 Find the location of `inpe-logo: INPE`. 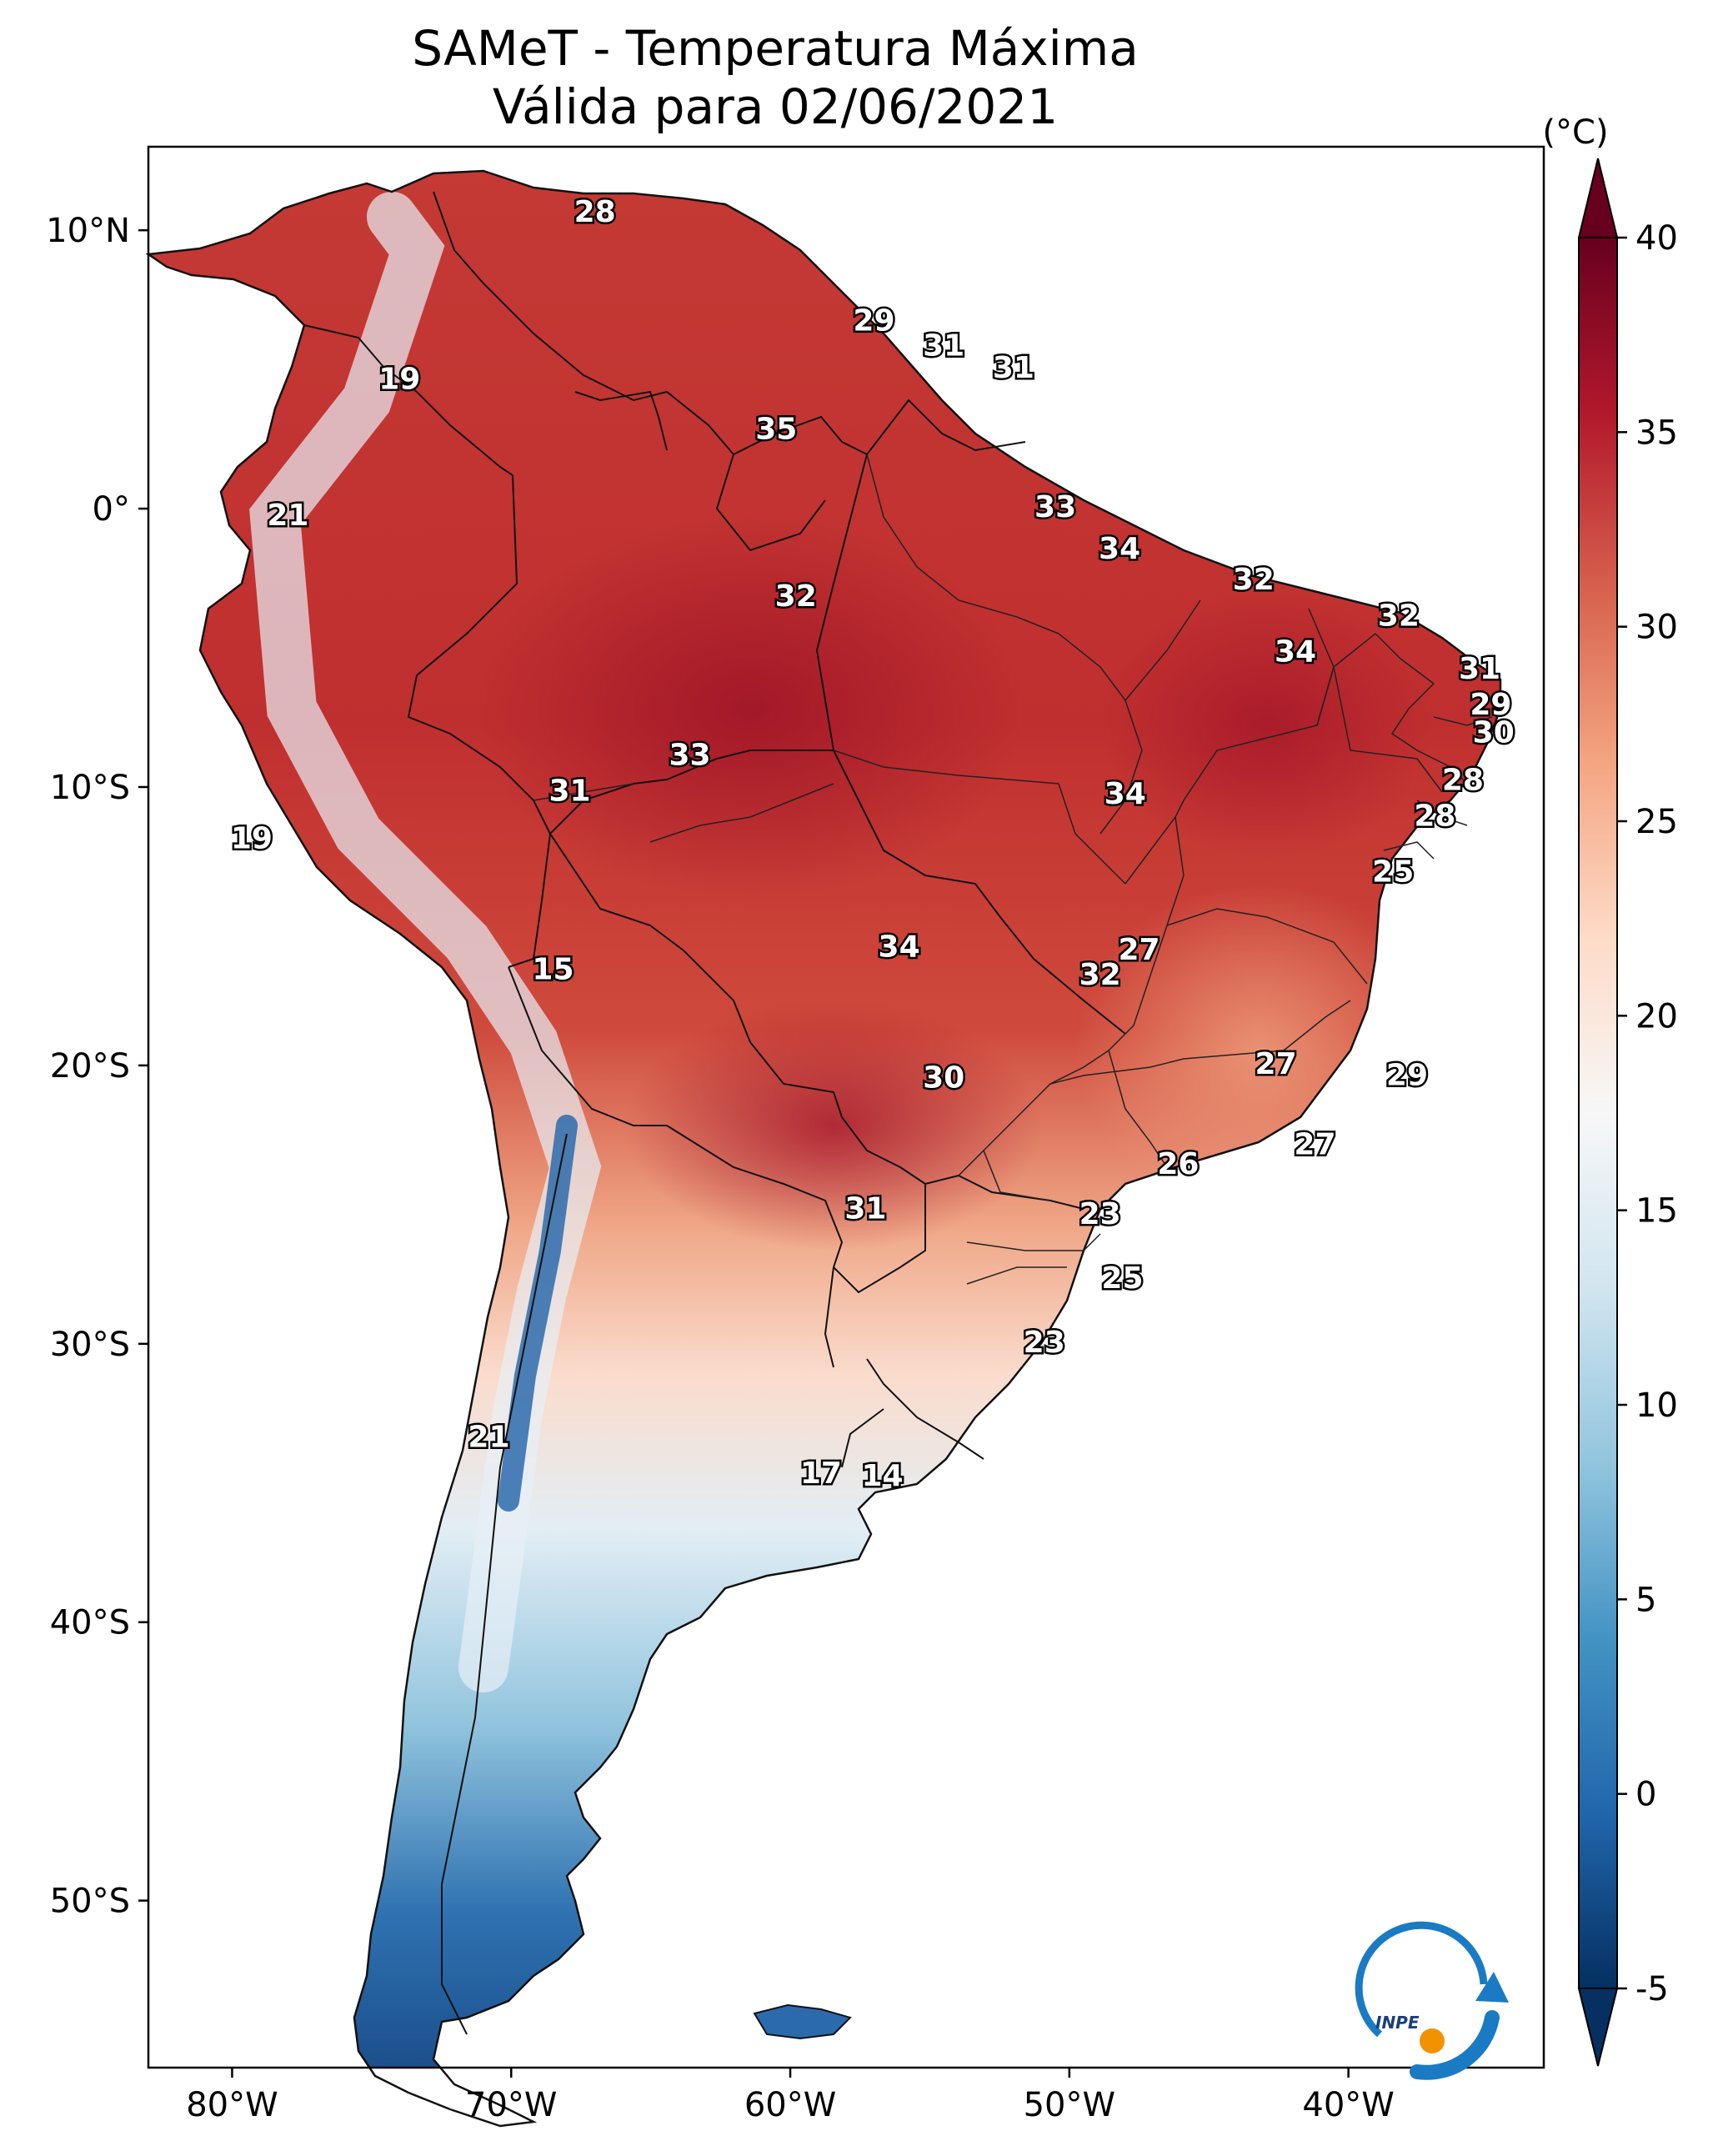

inpe-logo: INPE is located at coordinates (1432, 2000).